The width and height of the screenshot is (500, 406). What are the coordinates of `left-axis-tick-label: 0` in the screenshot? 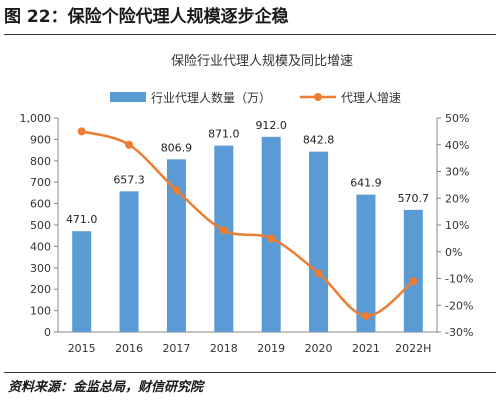 It's located at (47, 332).